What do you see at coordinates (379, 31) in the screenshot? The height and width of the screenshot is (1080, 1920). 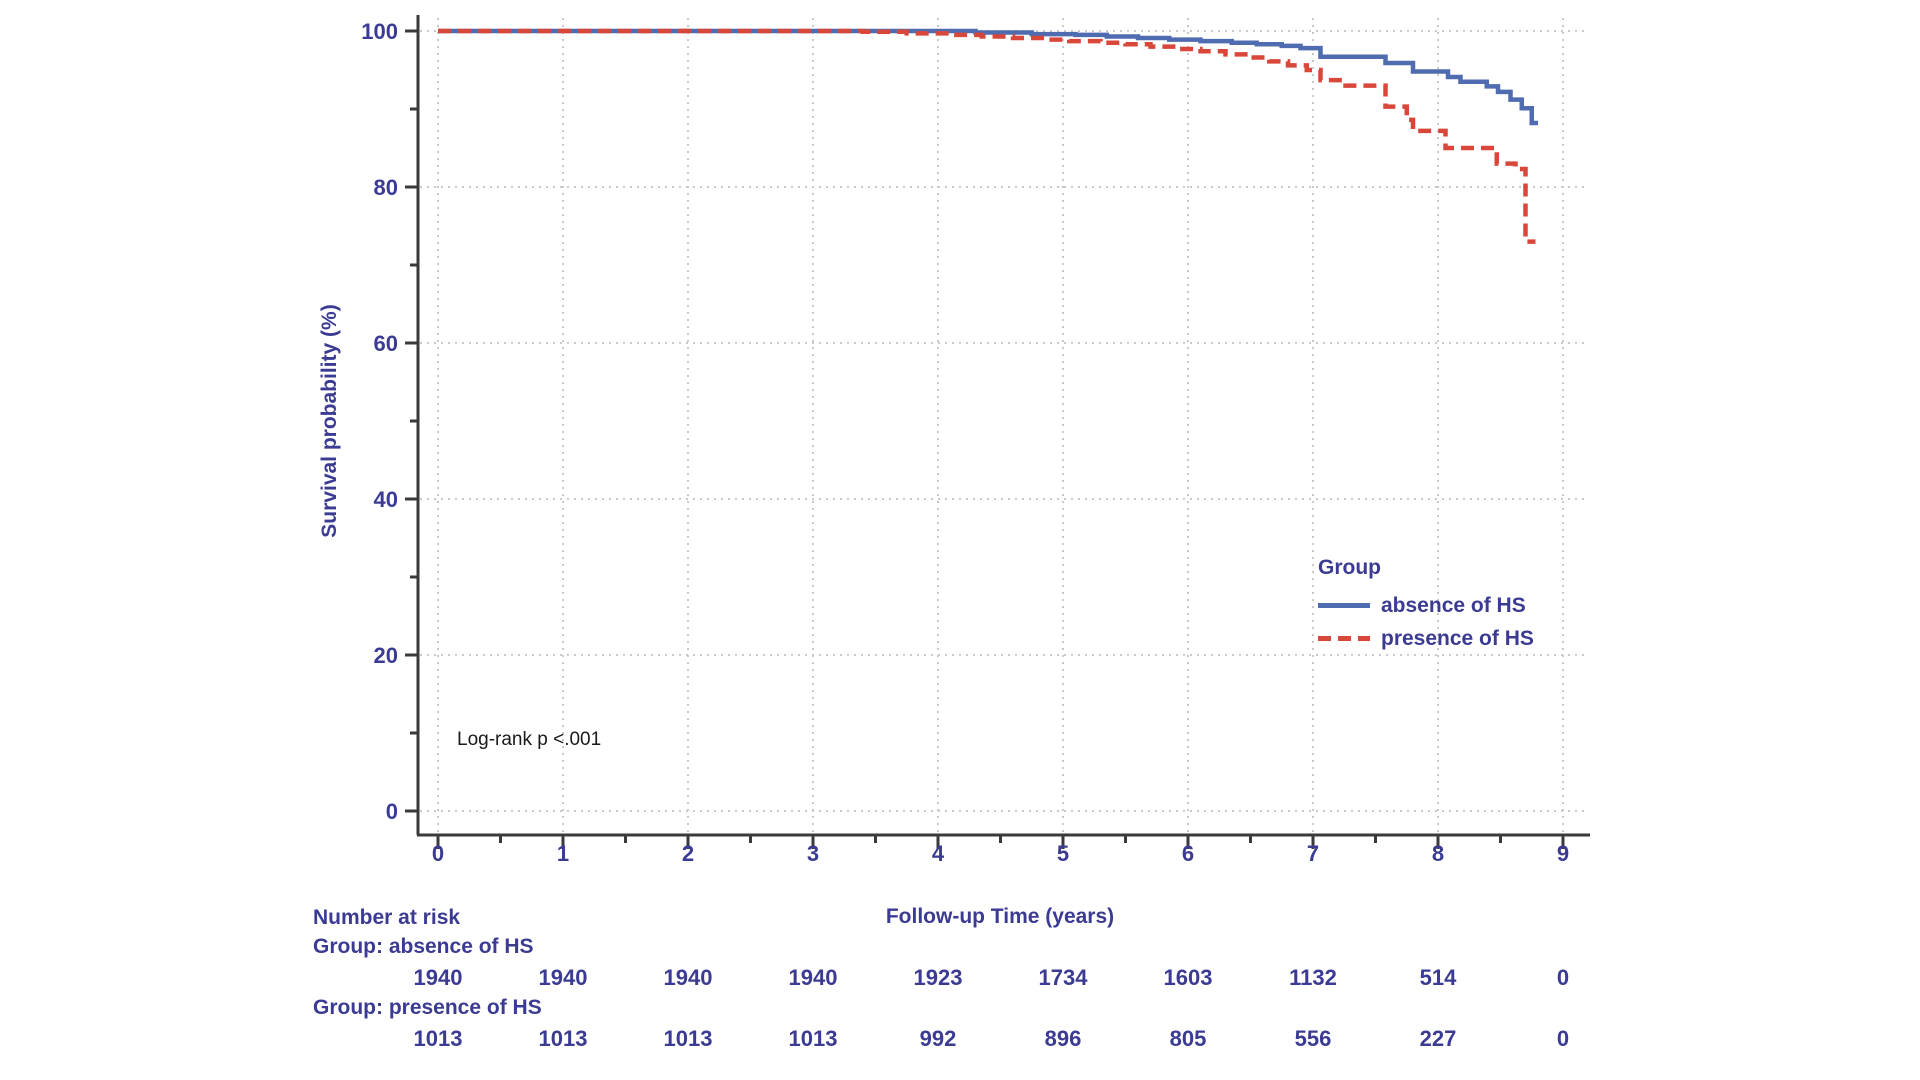 I see `y-tick-label-100: 100` at bounding box center [379, 31].